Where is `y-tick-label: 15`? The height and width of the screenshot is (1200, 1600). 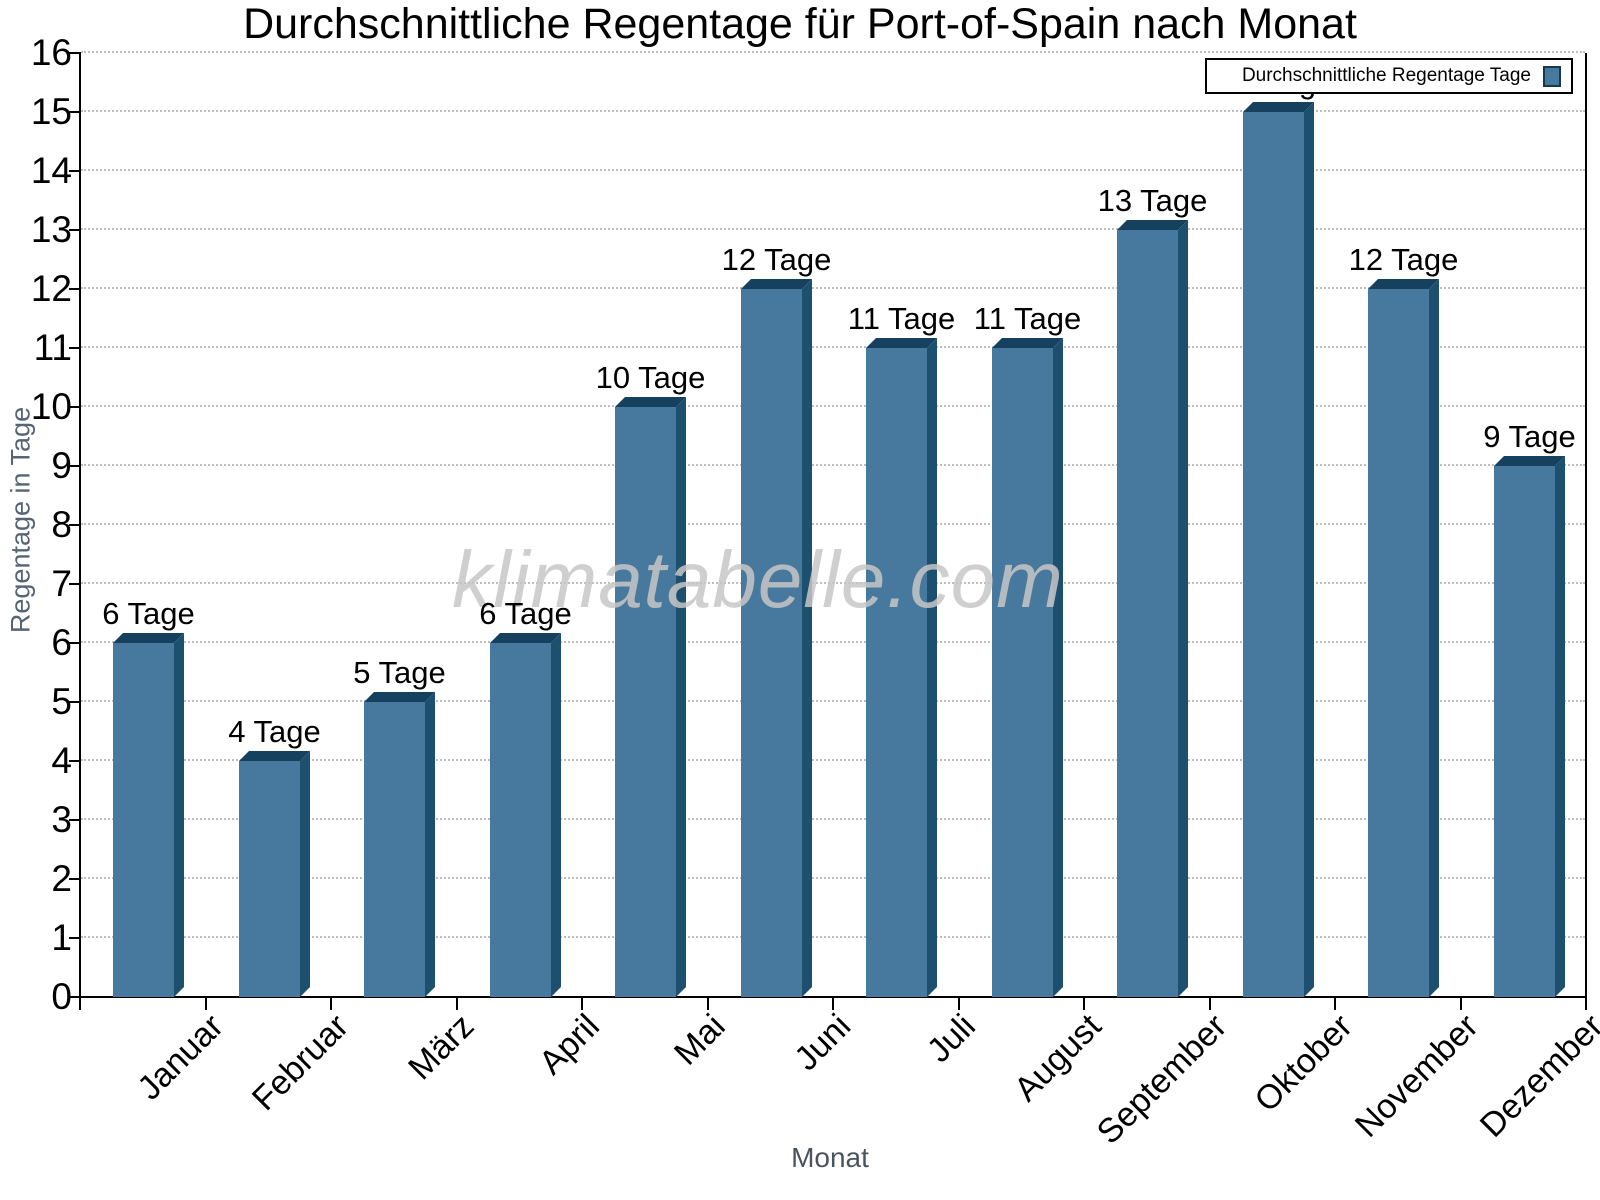
y-tick-label: 15 is located at coordinates (51, 111).